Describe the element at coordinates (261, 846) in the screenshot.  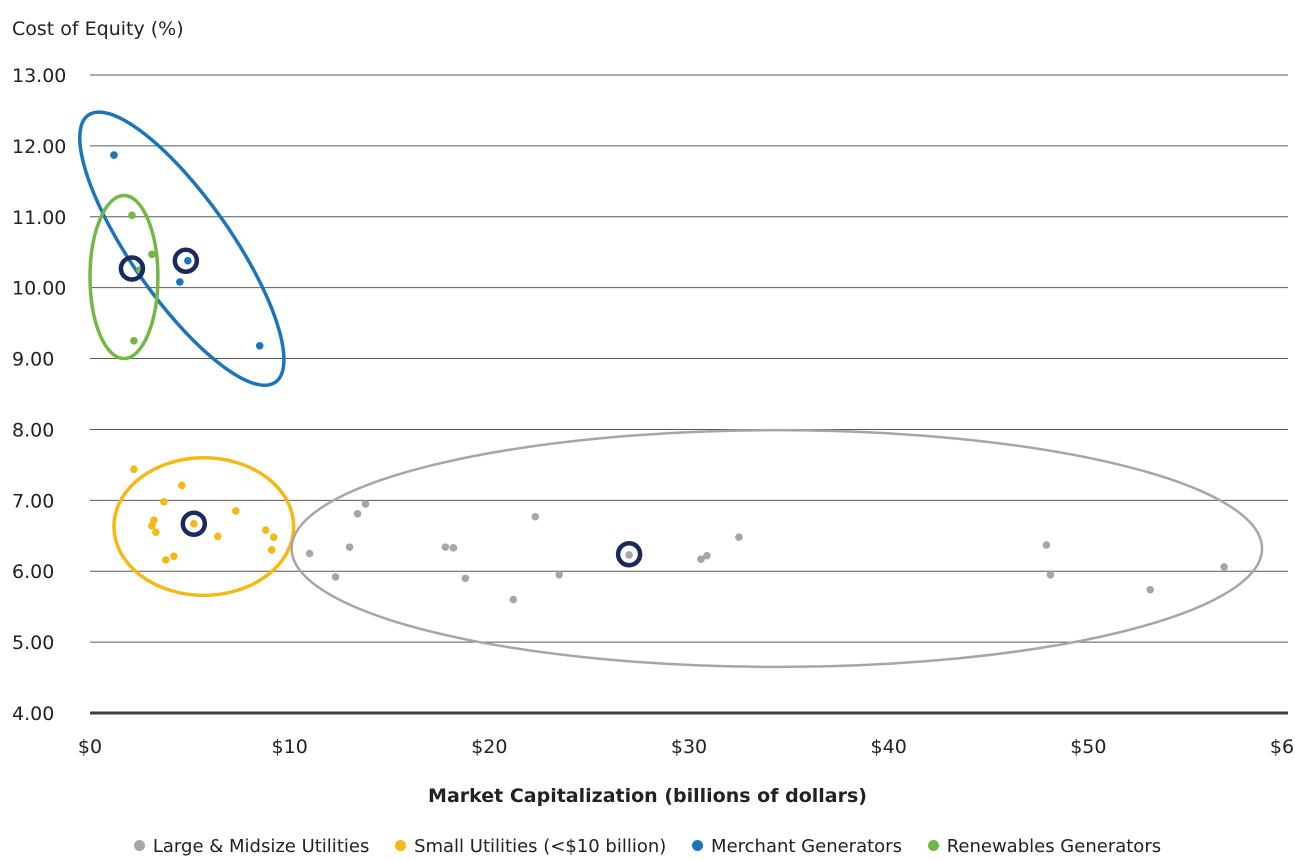
I see `legend-label: Large & Midsize Utilities` at that location.